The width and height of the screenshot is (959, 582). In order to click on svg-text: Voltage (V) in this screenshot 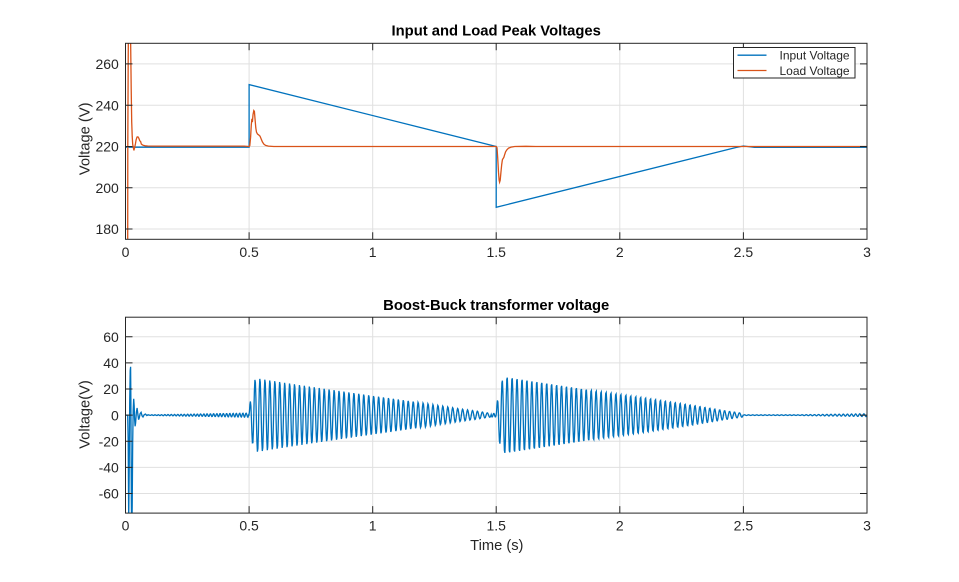, I will do `click(86, 138)`.